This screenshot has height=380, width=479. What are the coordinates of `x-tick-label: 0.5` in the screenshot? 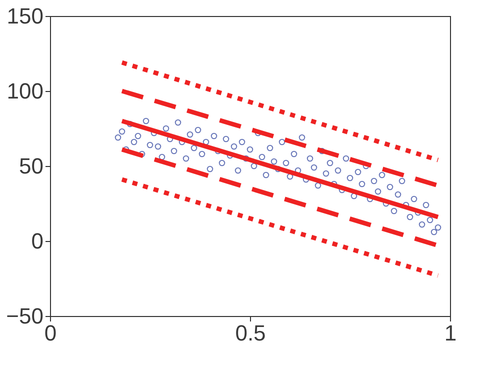 It's located at (250, 333).